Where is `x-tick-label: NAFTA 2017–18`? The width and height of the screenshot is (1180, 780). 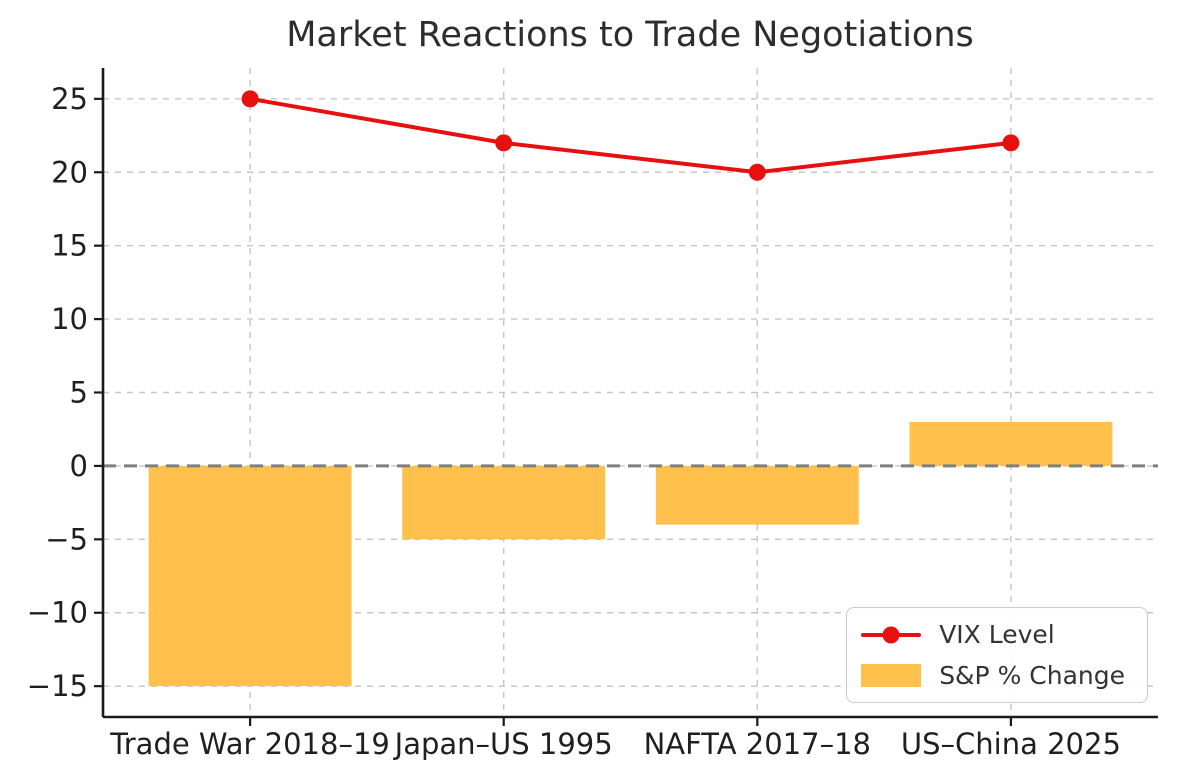
x-tick-label: NAFTA 2017–18 is located at coordinates (757, 744).